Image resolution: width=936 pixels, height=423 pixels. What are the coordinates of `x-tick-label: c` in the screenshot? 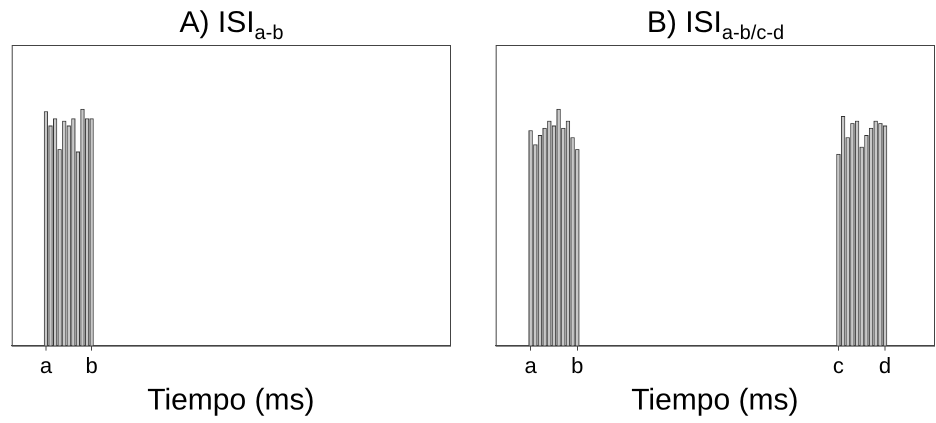 It's located at (838, 365).